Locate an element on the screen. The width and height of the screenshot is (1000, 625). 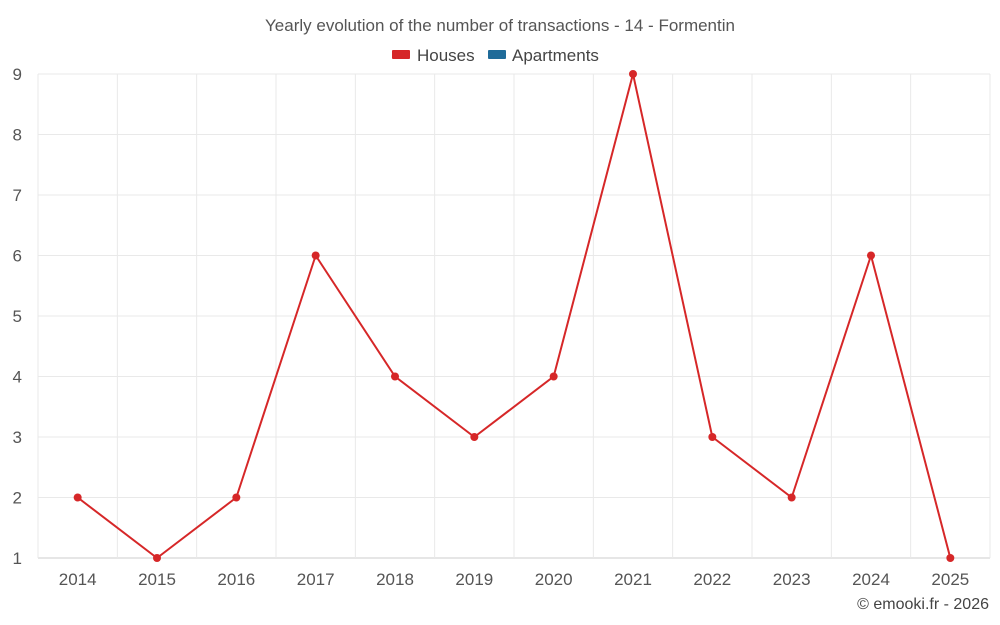
x-tick-label-2023: 2023 is located at coordinates (792, 579).